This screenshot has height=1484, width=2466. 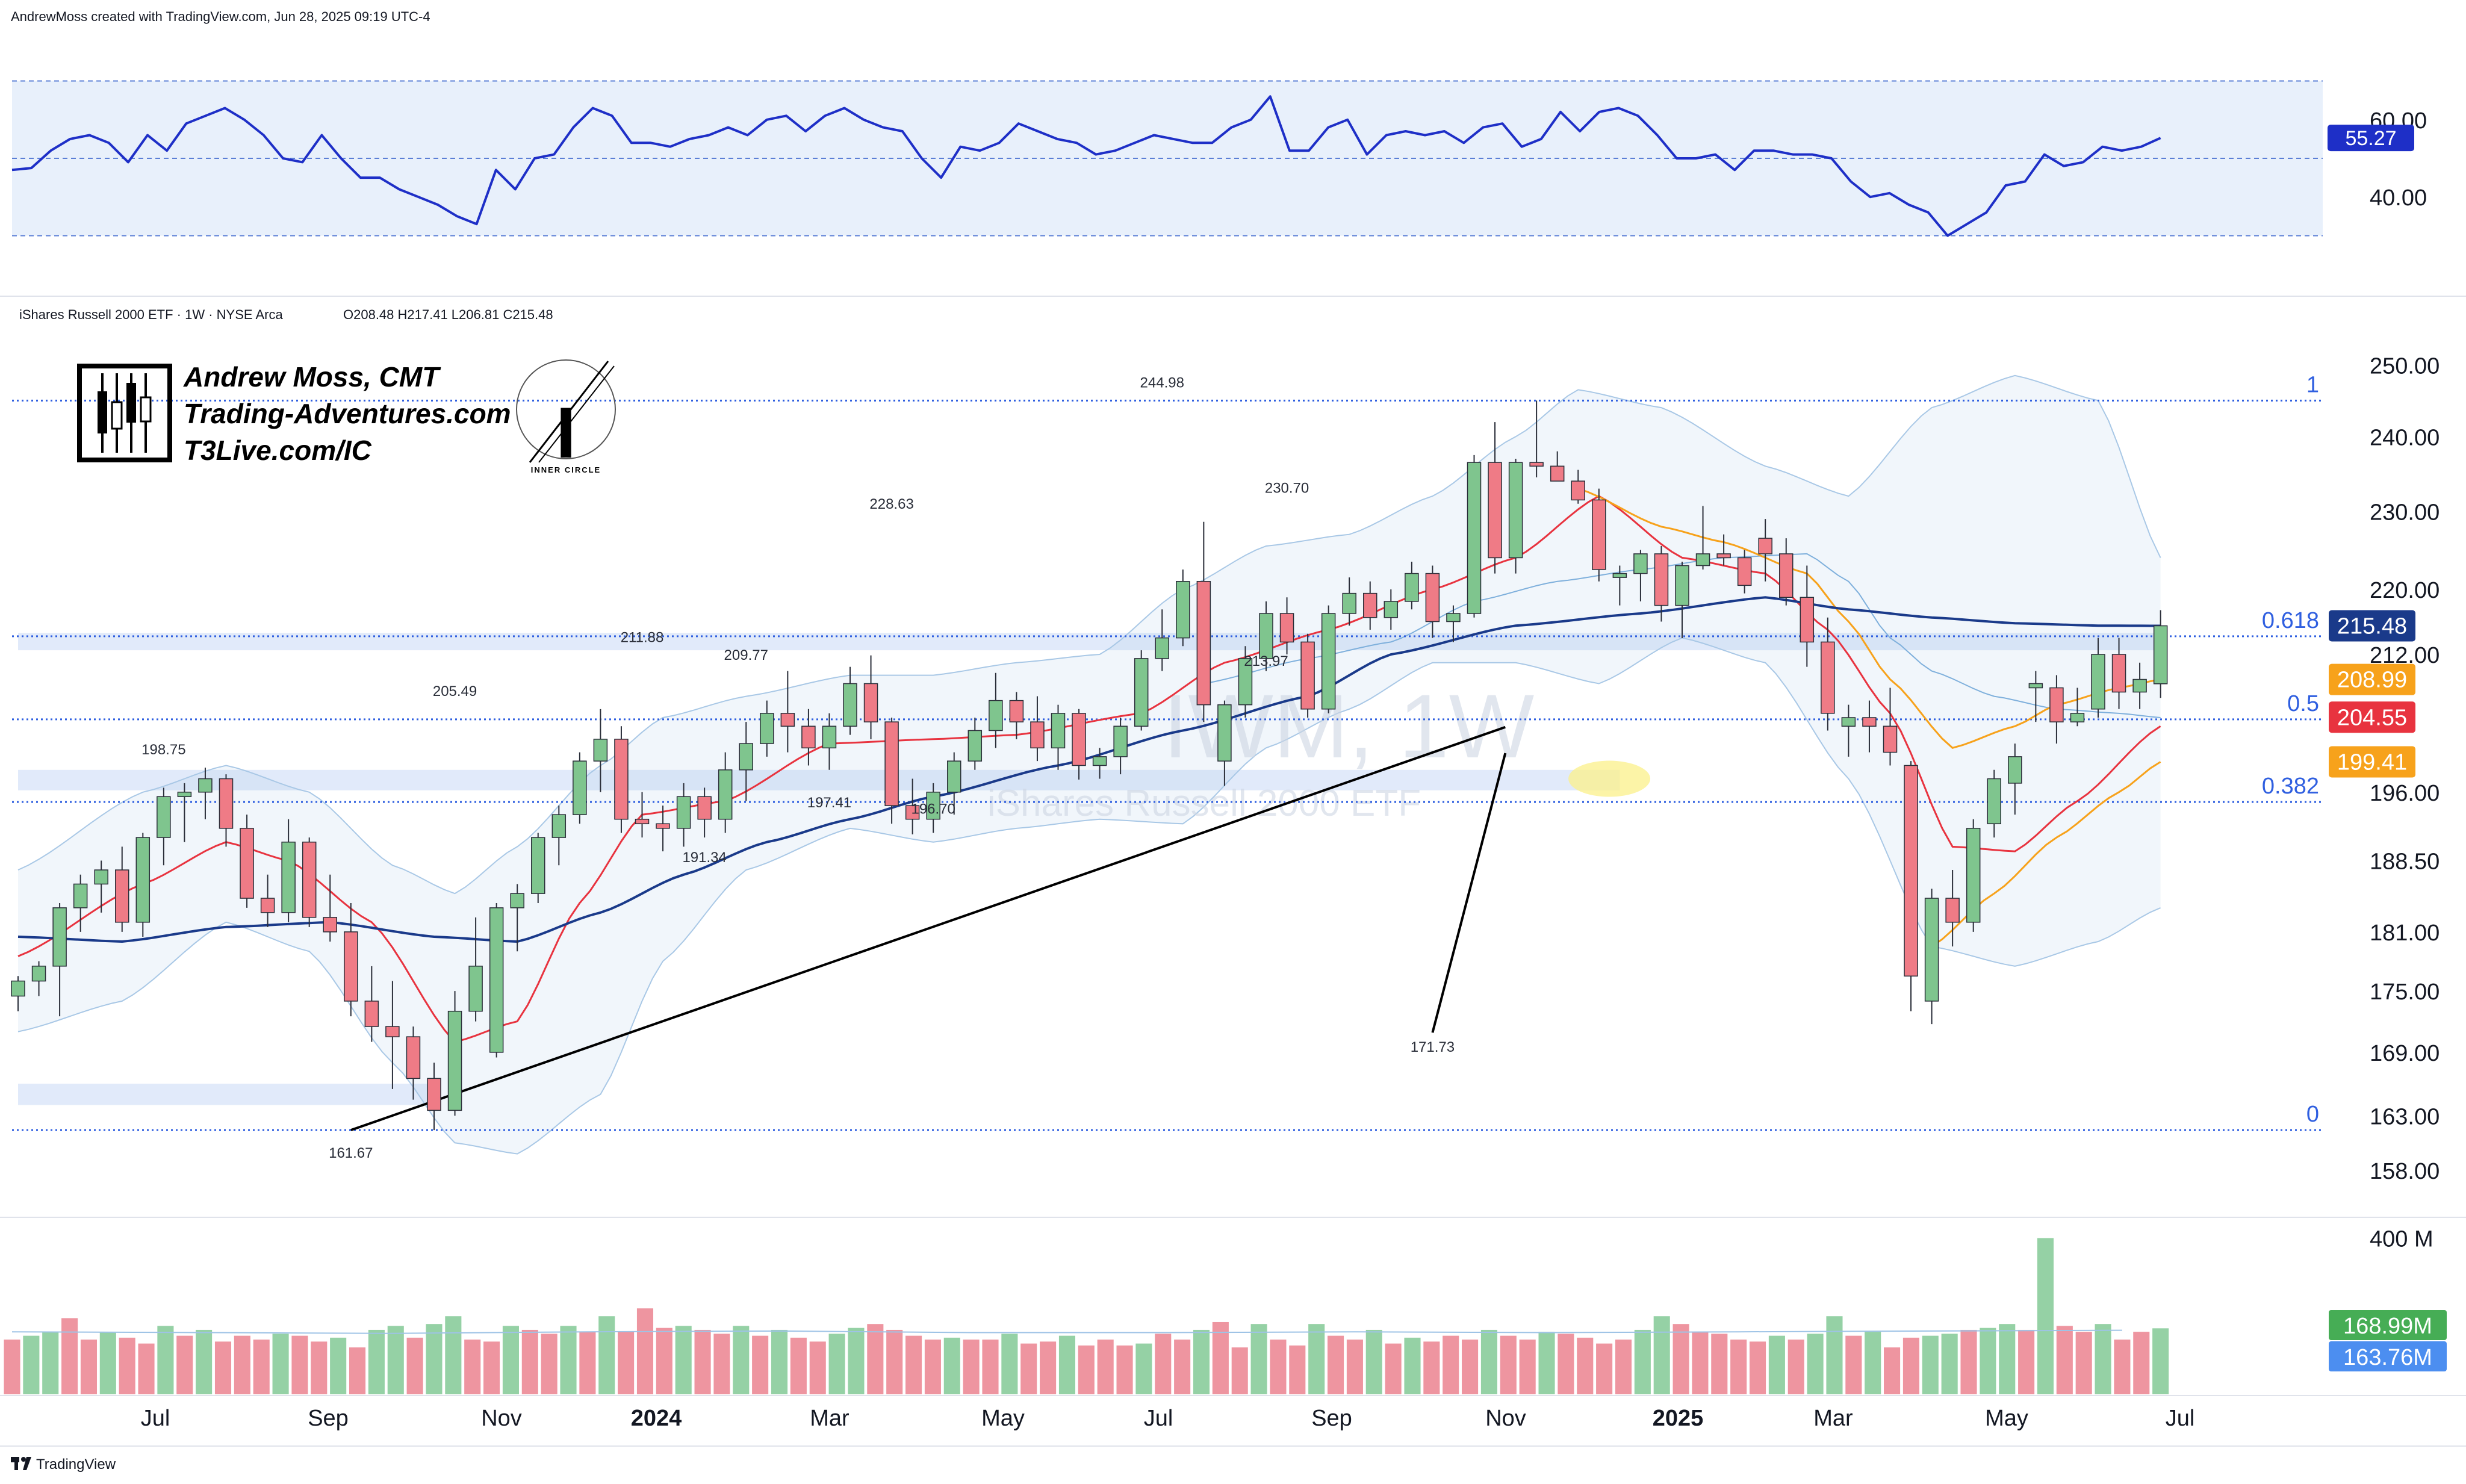 I want to click on time-tick: 2025, so click(x=1678, y=1418).